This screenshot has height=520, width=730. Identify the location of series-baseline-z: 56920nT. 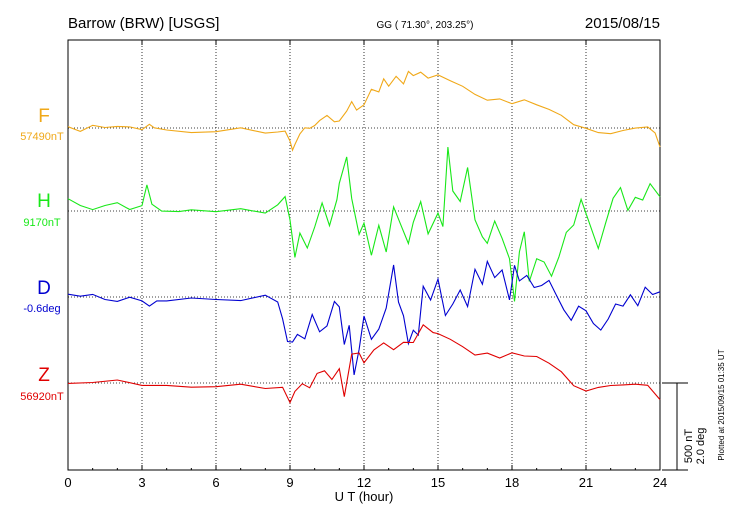
(42, 397).